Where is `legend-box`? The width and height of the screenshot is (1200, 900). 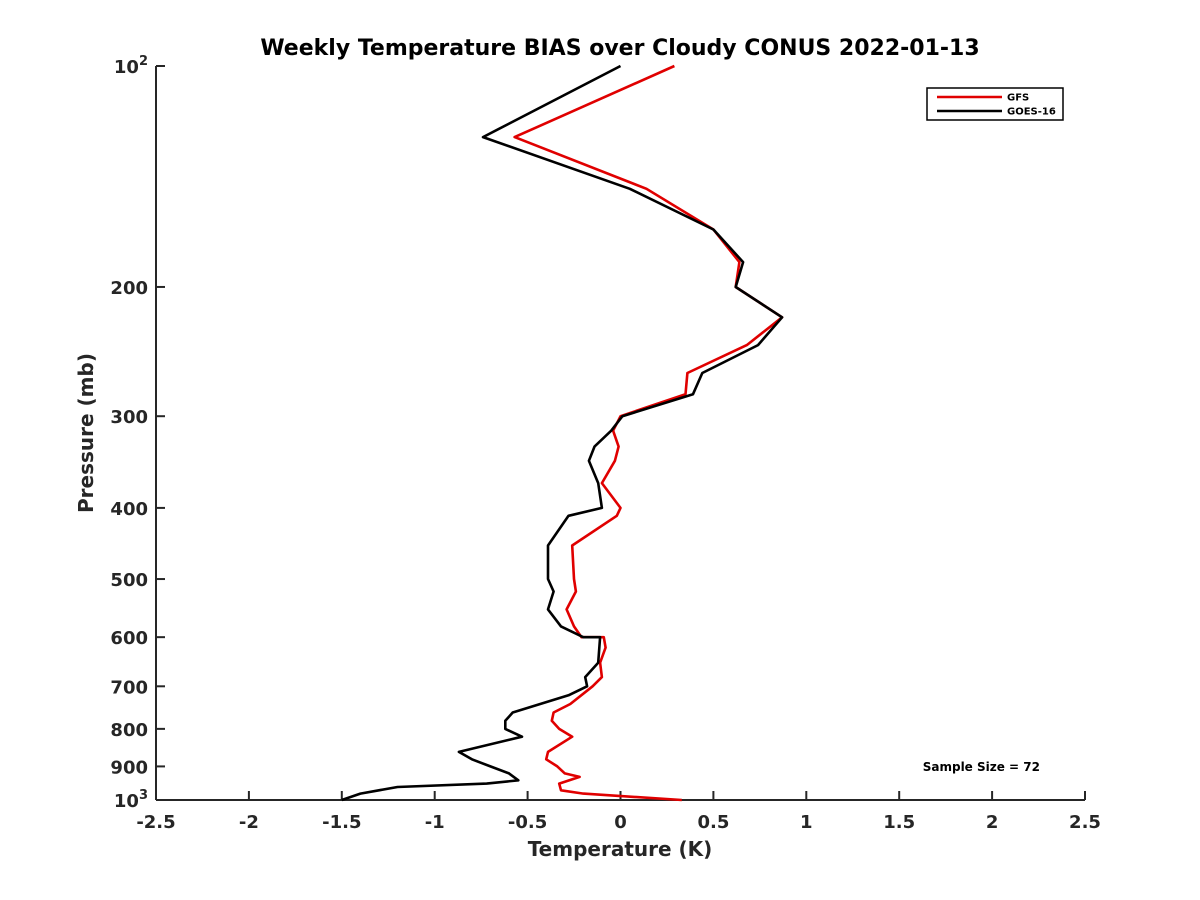
legend-box is located at coordinates (995, 104).